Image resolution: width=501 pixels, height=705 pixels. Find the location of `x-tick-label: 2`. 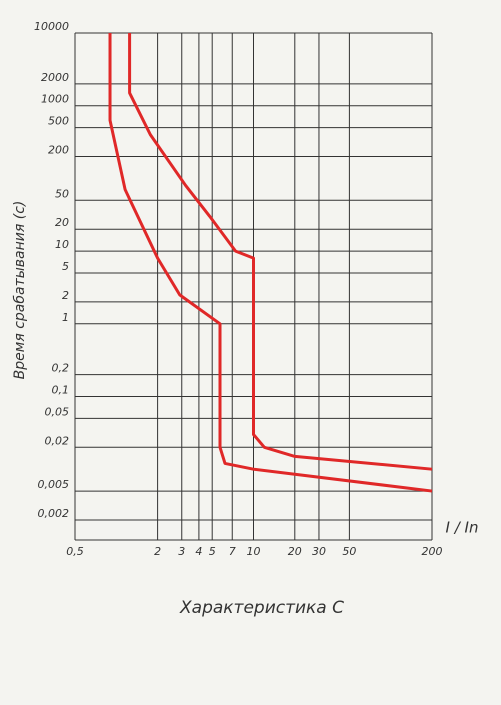

x-tick-label: 2 is located at coordinates (157, 551).